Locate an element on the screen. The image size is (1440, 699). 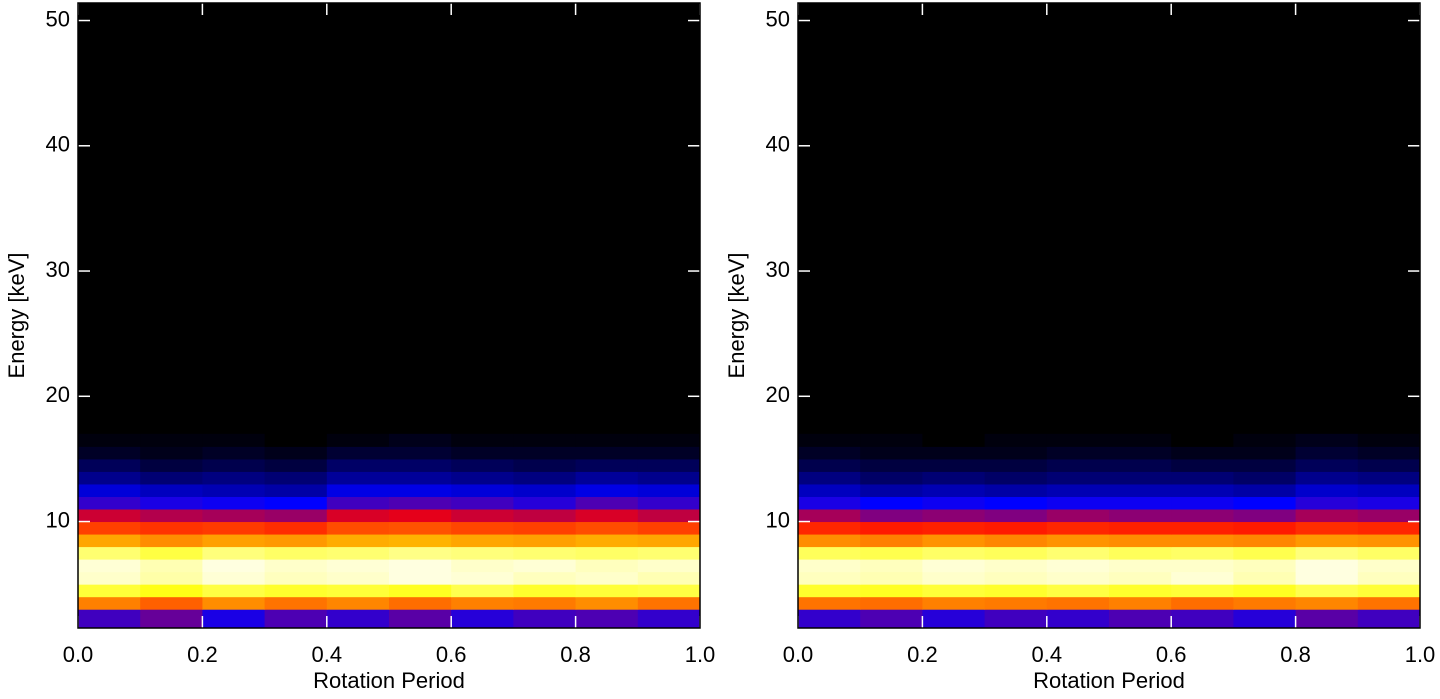
y-axis-label: Energy [keV] is located at coordinates (736, 316).